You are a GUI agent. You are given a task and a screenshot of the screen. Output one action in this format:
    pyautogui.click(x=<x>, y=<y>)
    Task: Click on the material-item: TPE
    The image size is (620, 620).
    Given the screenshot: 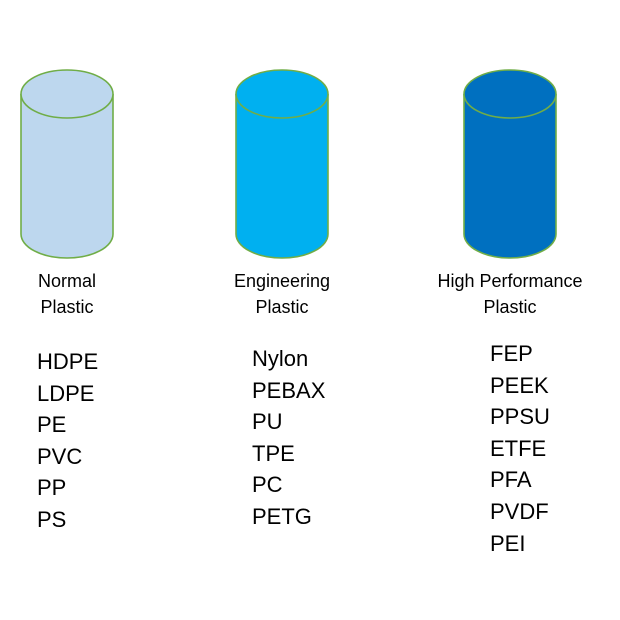 What is the action you would take?
    pyautogui.click(x=273, y=453)
    